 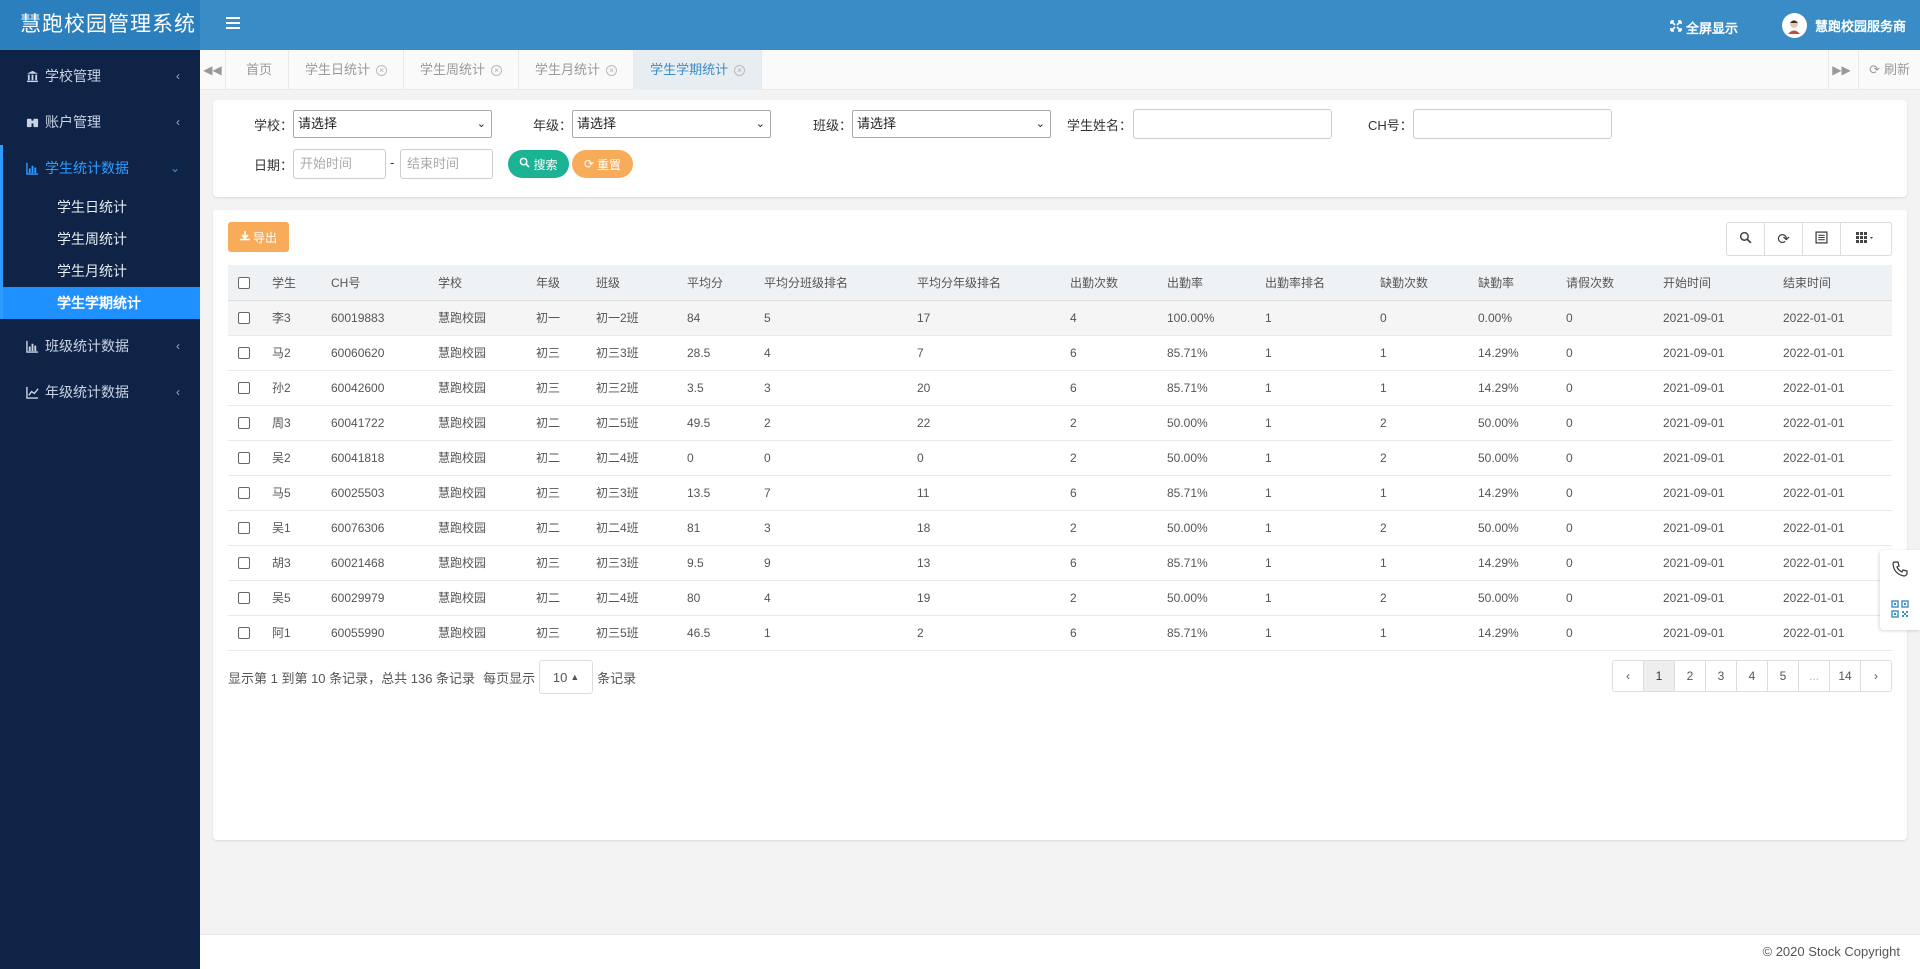 What do you see at coordinates (392, 124) in the screenshot?
I see `school-select: 请选择 ⌄` at bounding box center [392, 124].